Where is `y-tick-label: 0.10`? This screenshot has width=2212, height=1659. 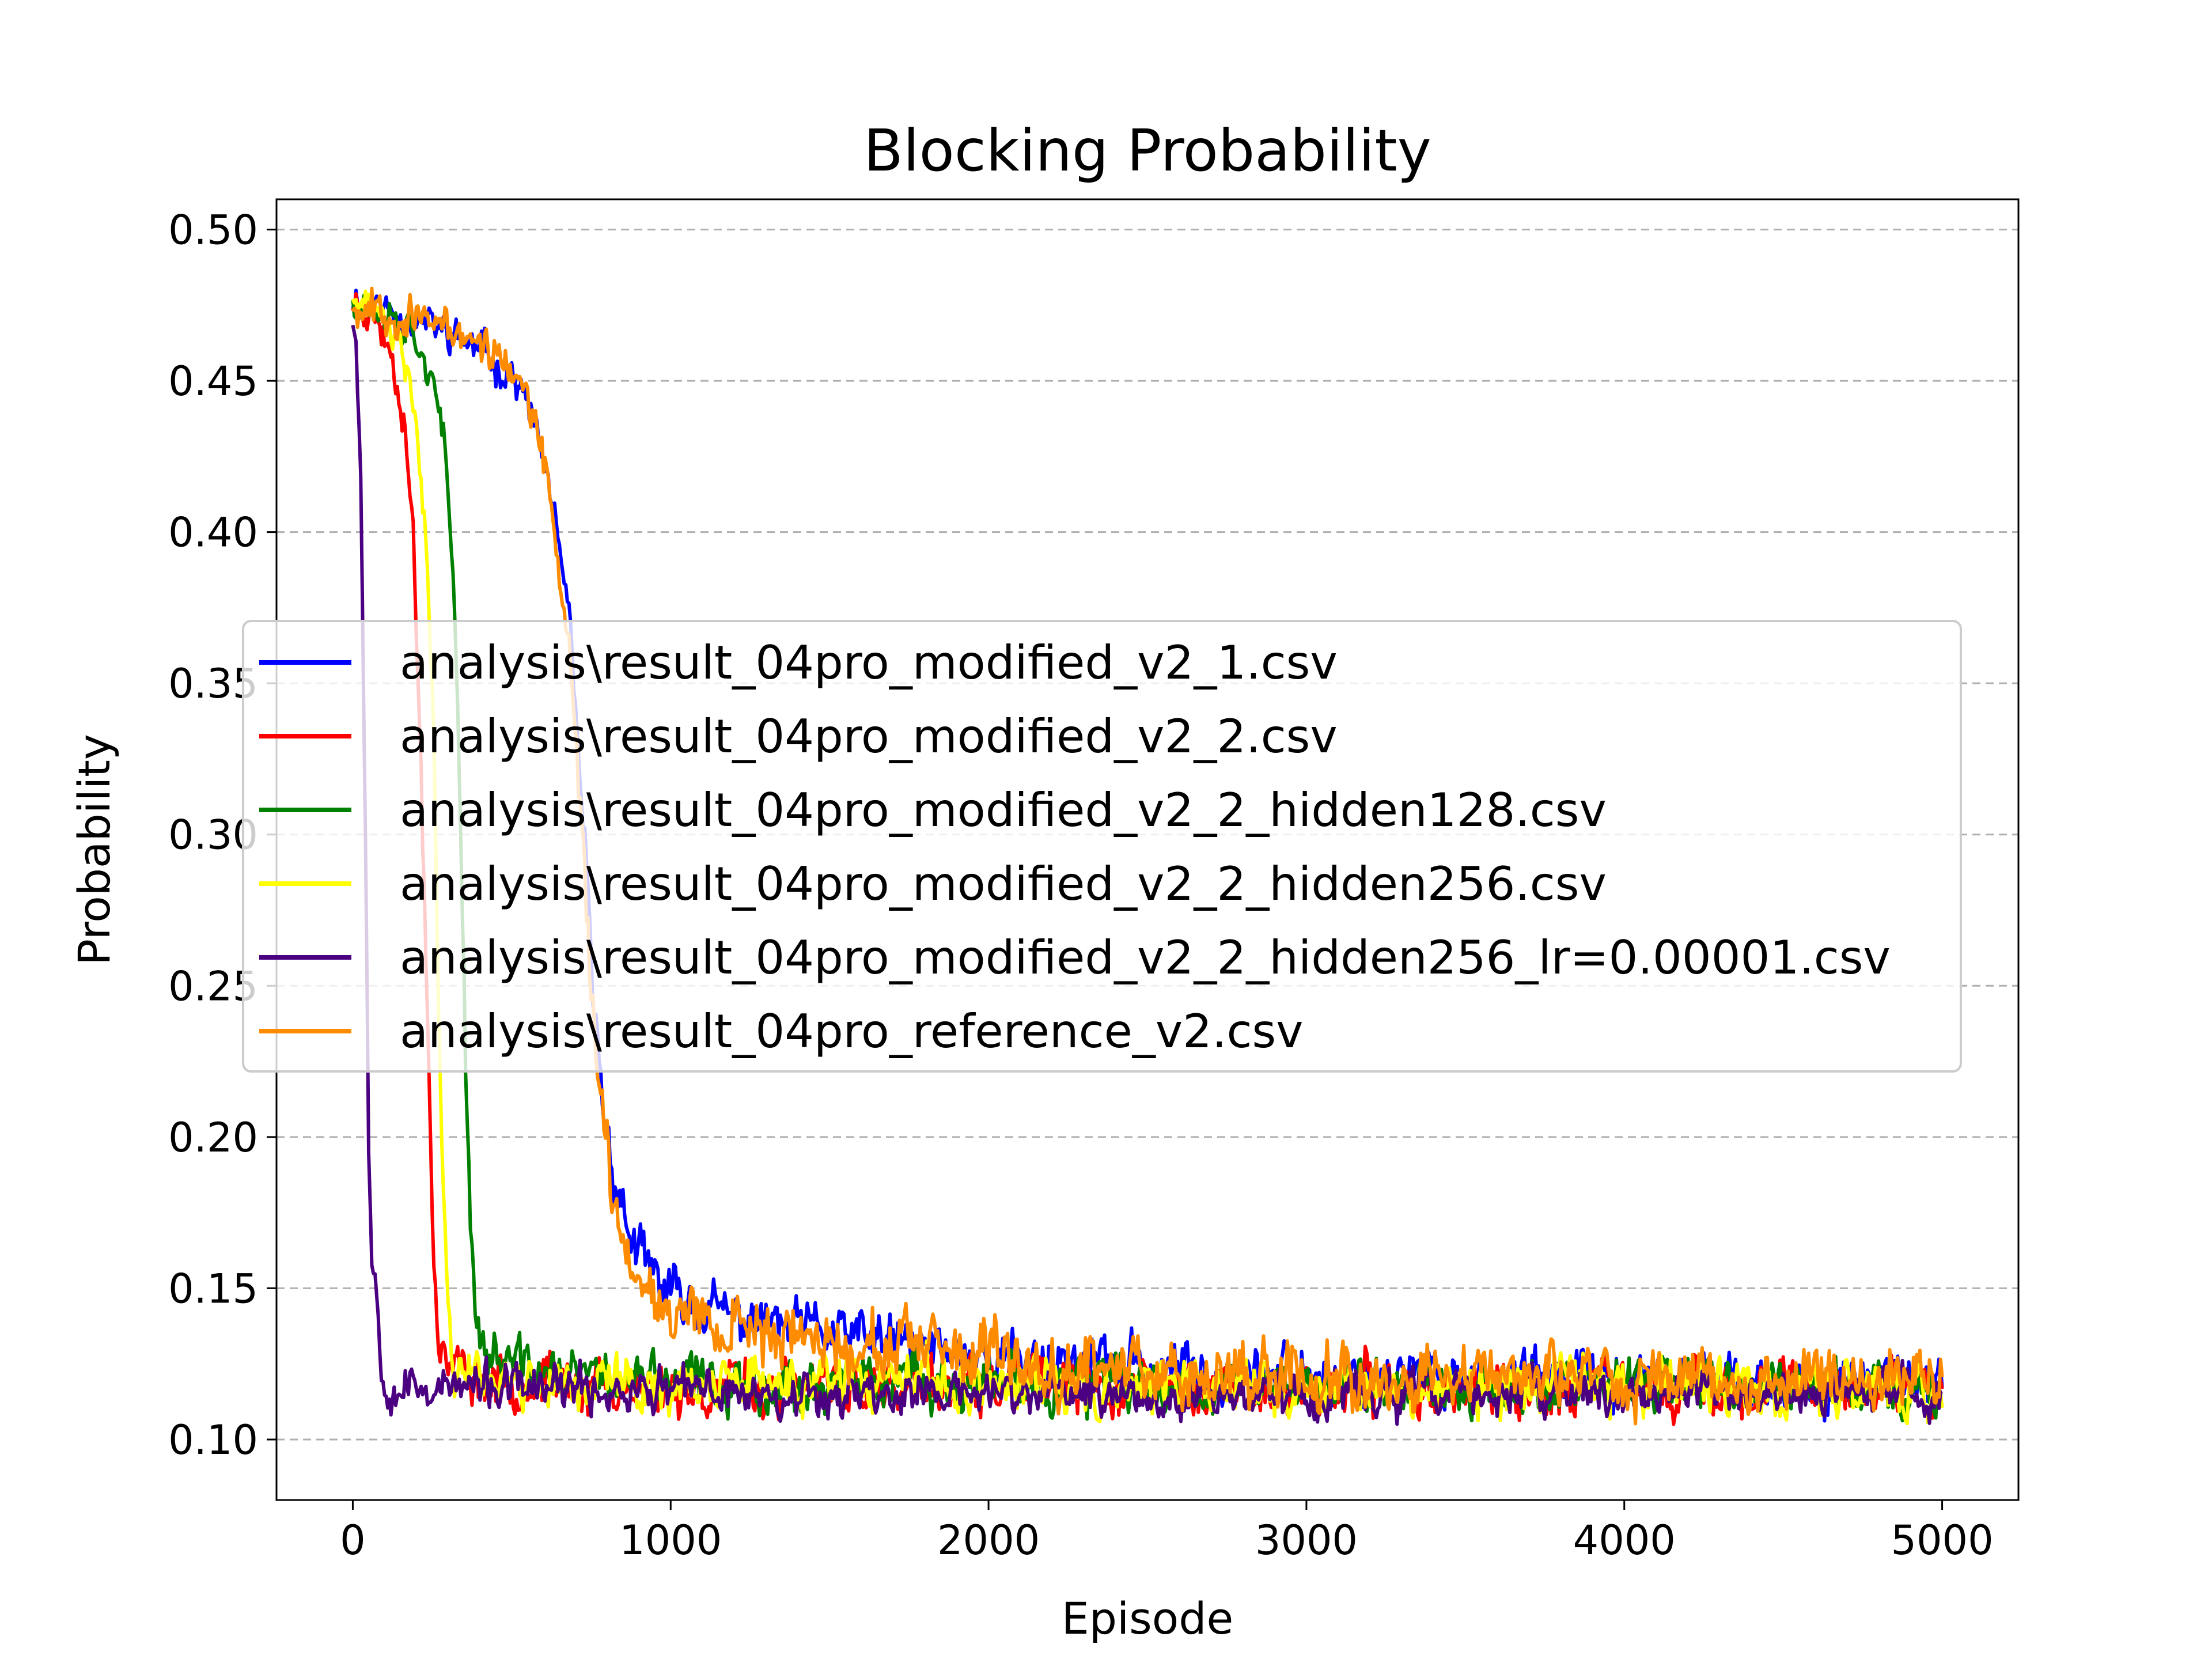
y-tick-label: 0.10 is located at coordinates (213, 1440).